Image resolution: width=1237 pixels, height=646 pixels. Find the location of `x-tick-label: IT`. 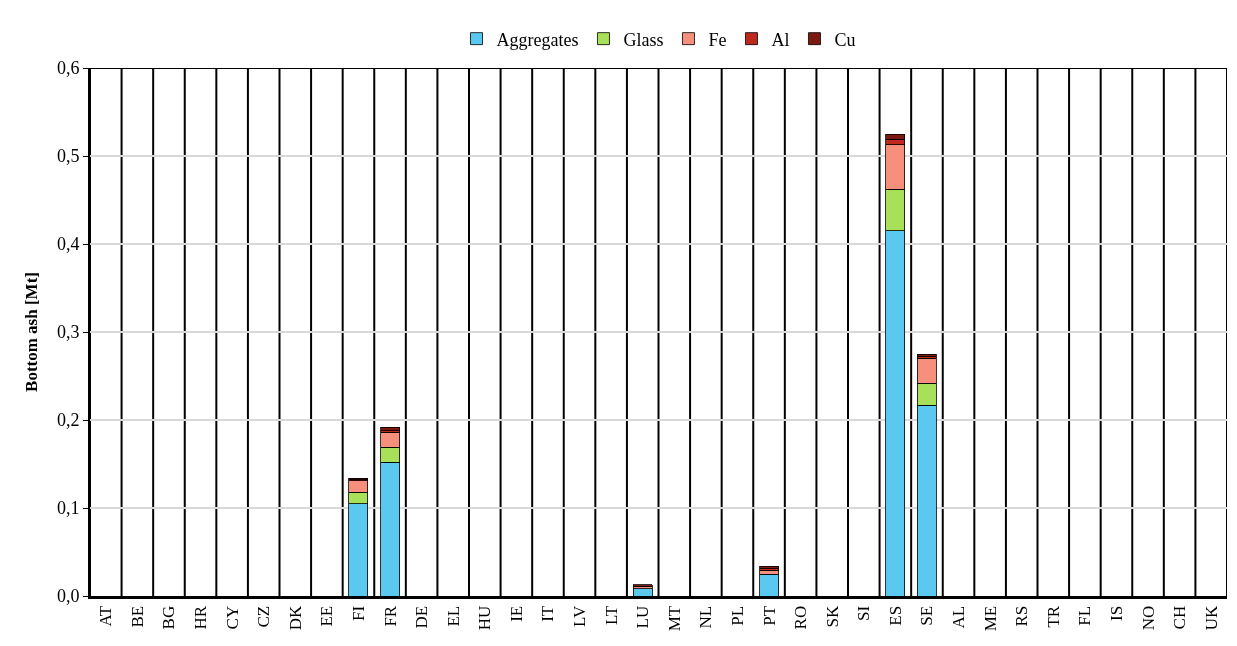

x-tick-label: IT is located at coordinates (548, 613).